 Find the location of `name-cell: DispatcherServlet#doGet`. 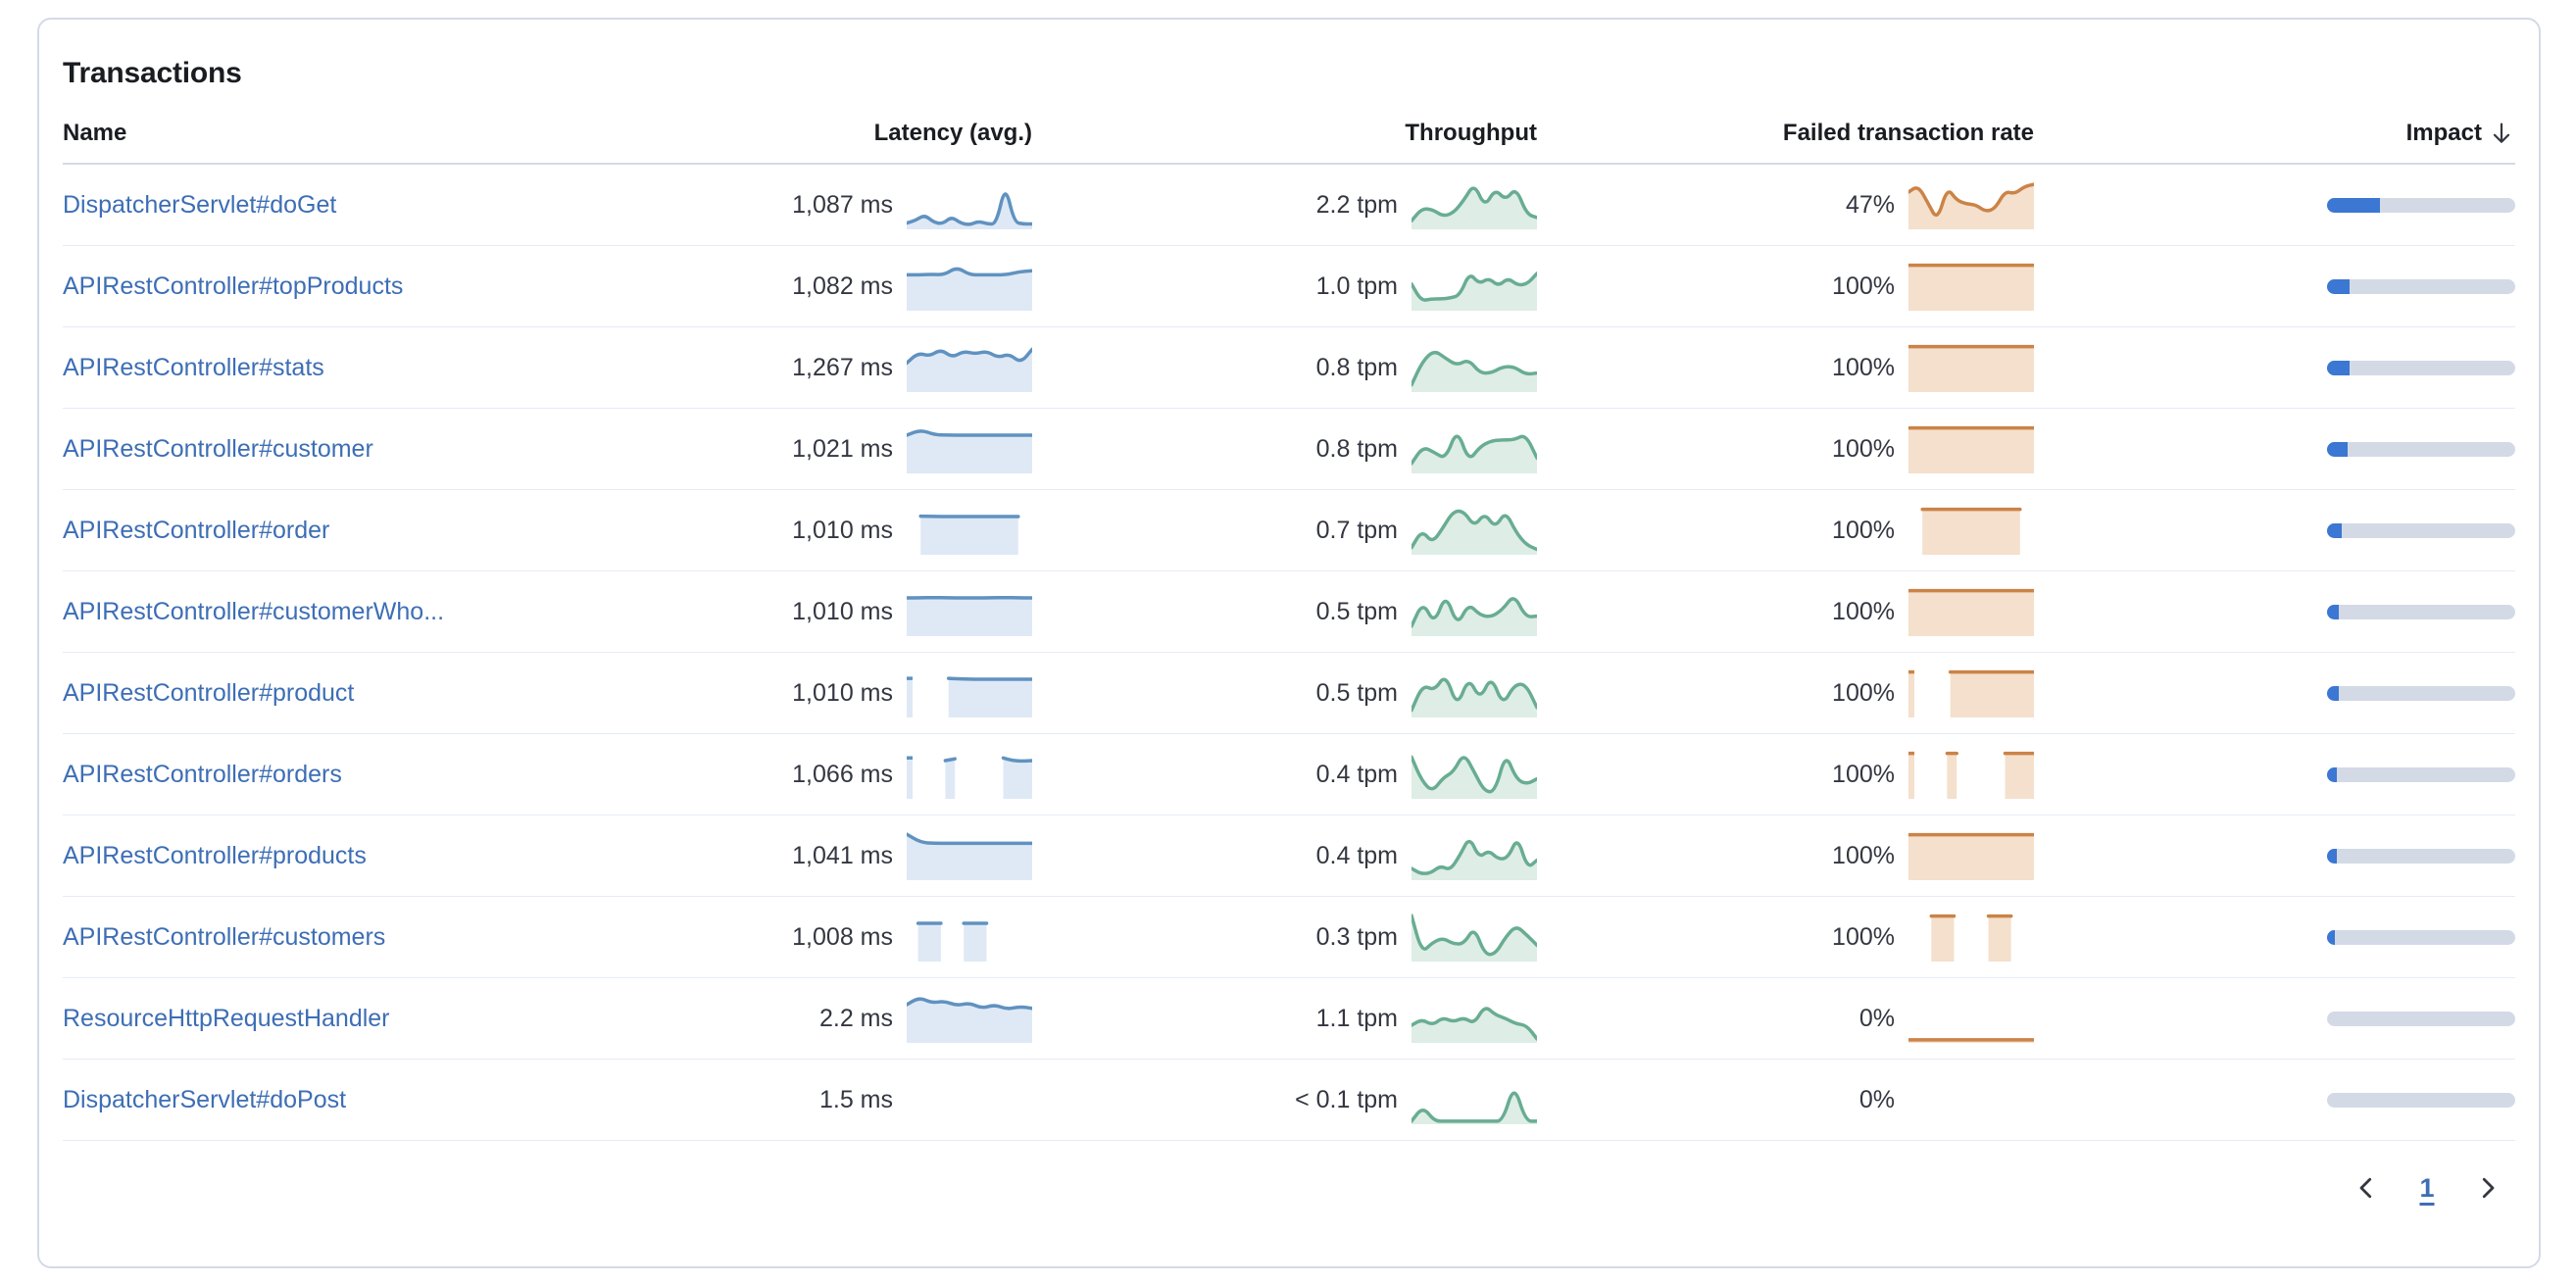

name-cell: DispatcherServlet#doGet is located at coordinates (341, 205).